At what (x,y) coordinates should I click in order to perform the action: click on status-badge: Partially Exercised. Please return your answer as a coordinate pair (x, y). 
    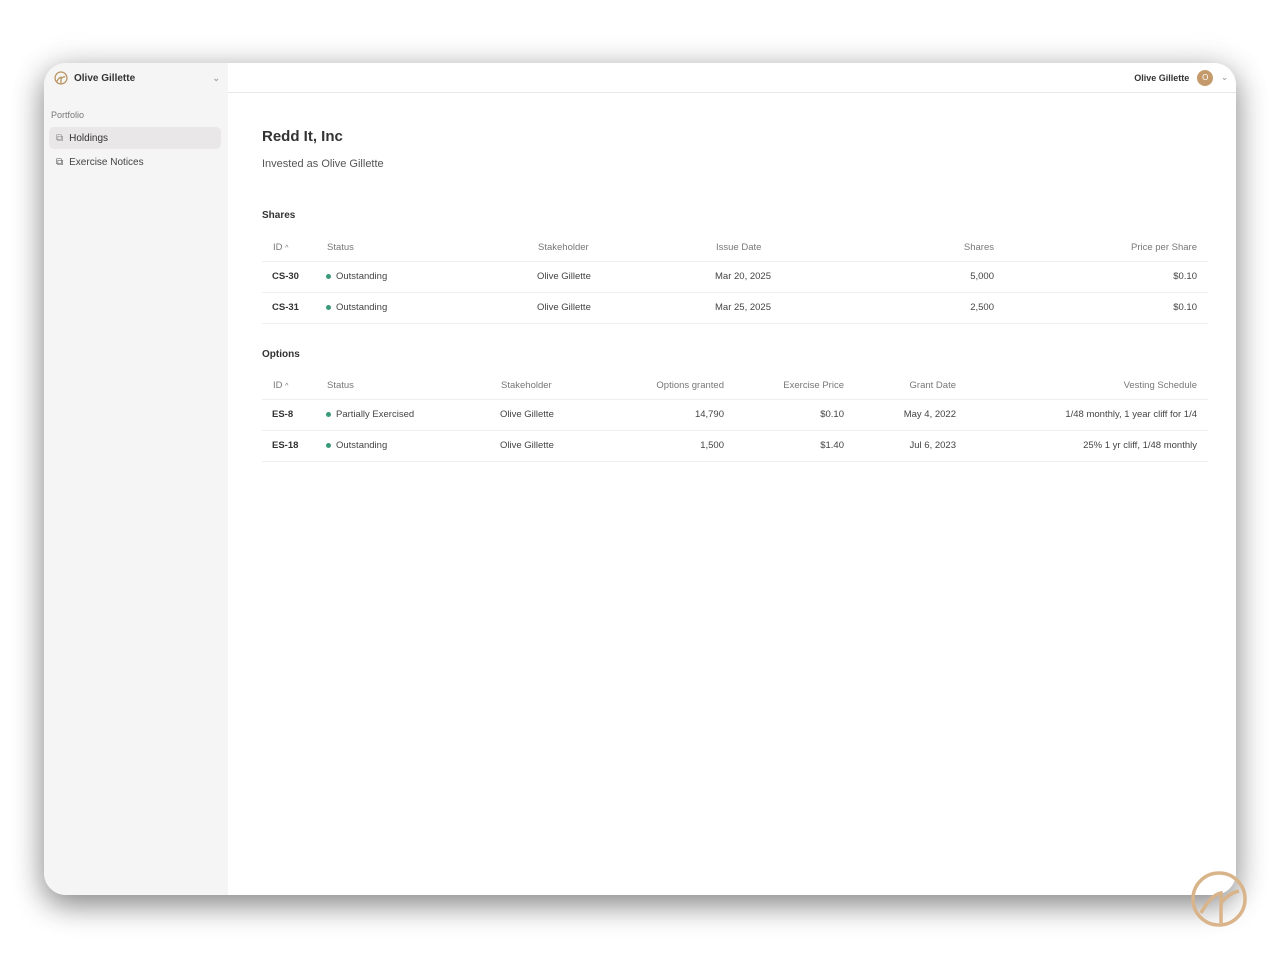
    Looking at the image, I should click on (403, 415).